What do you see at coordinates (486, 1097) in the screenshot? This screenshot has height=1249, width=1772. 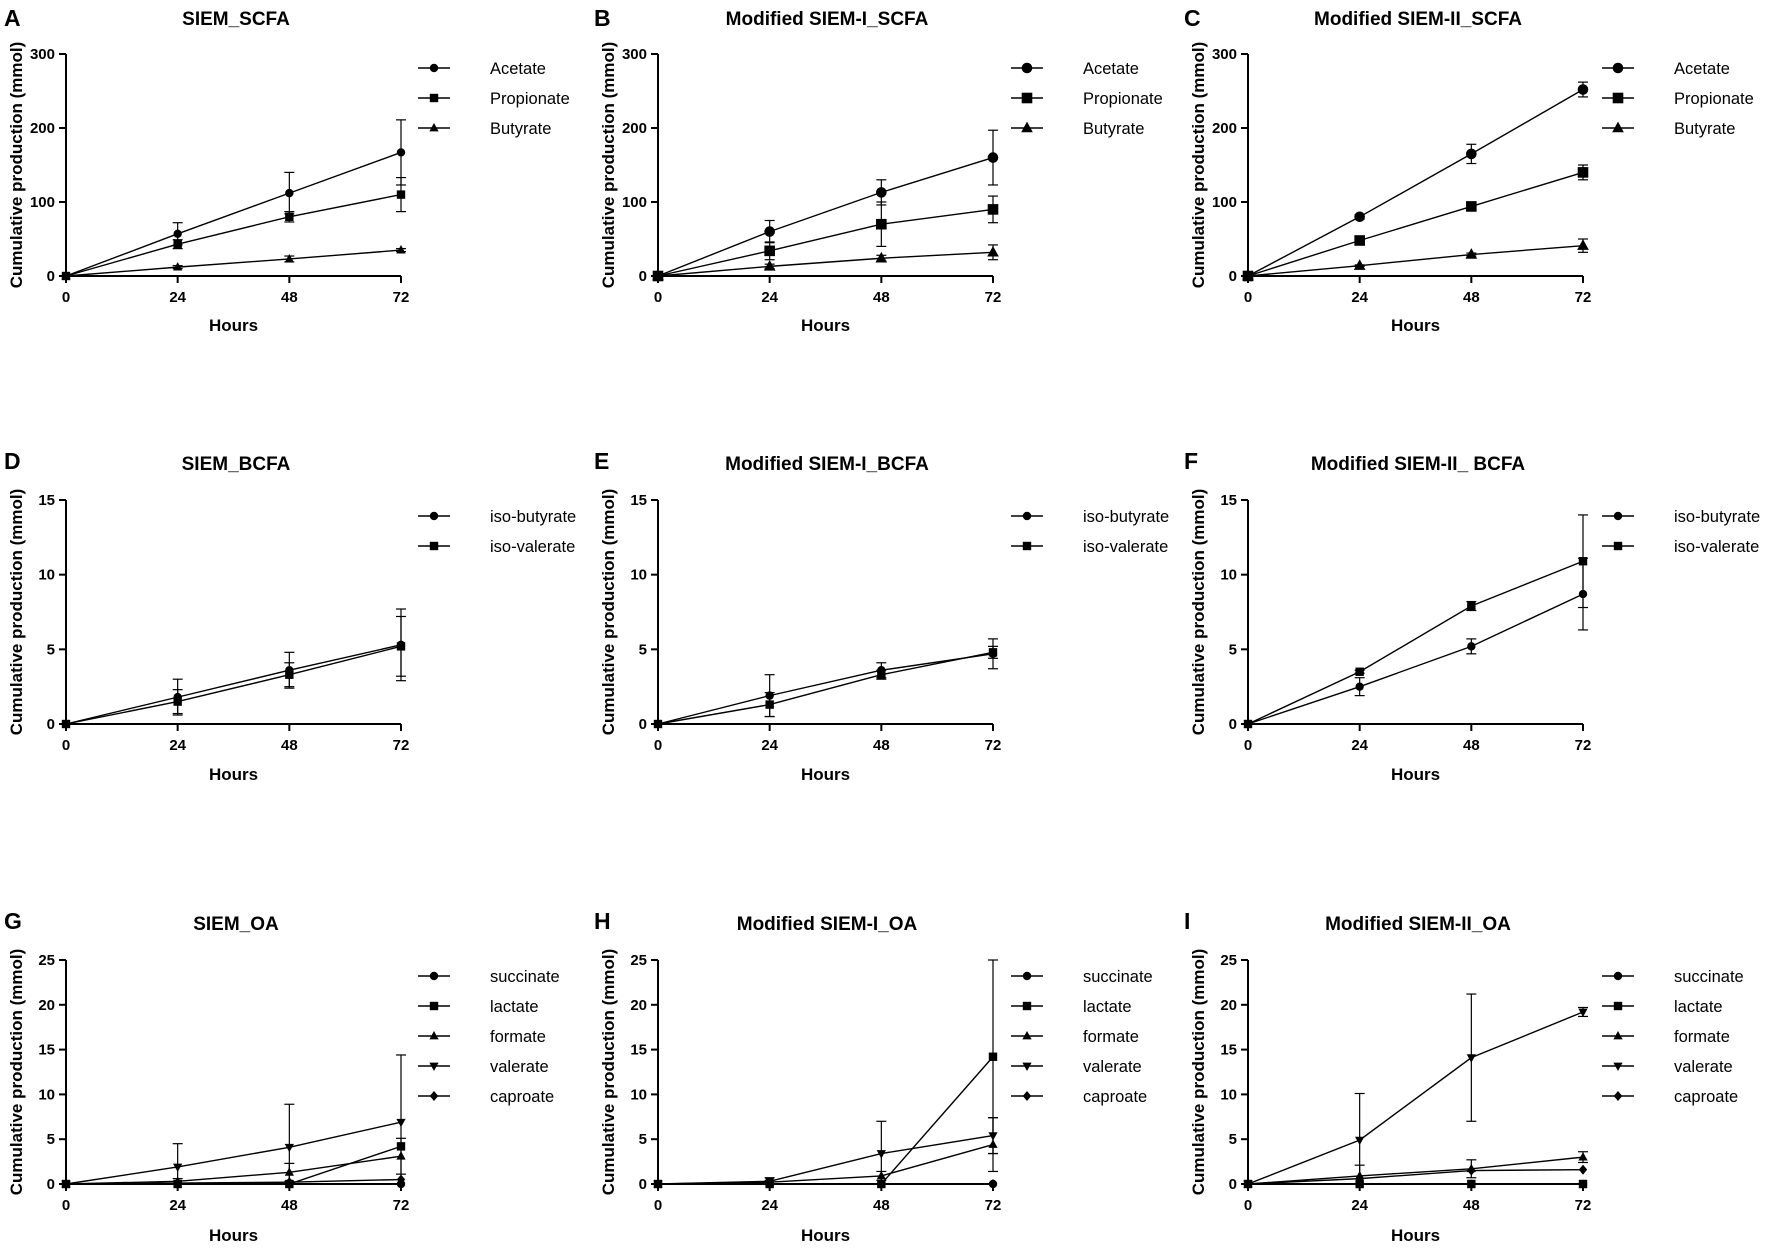 I see `legend-entry-g: caproate` at bounding box center [486, 1097].